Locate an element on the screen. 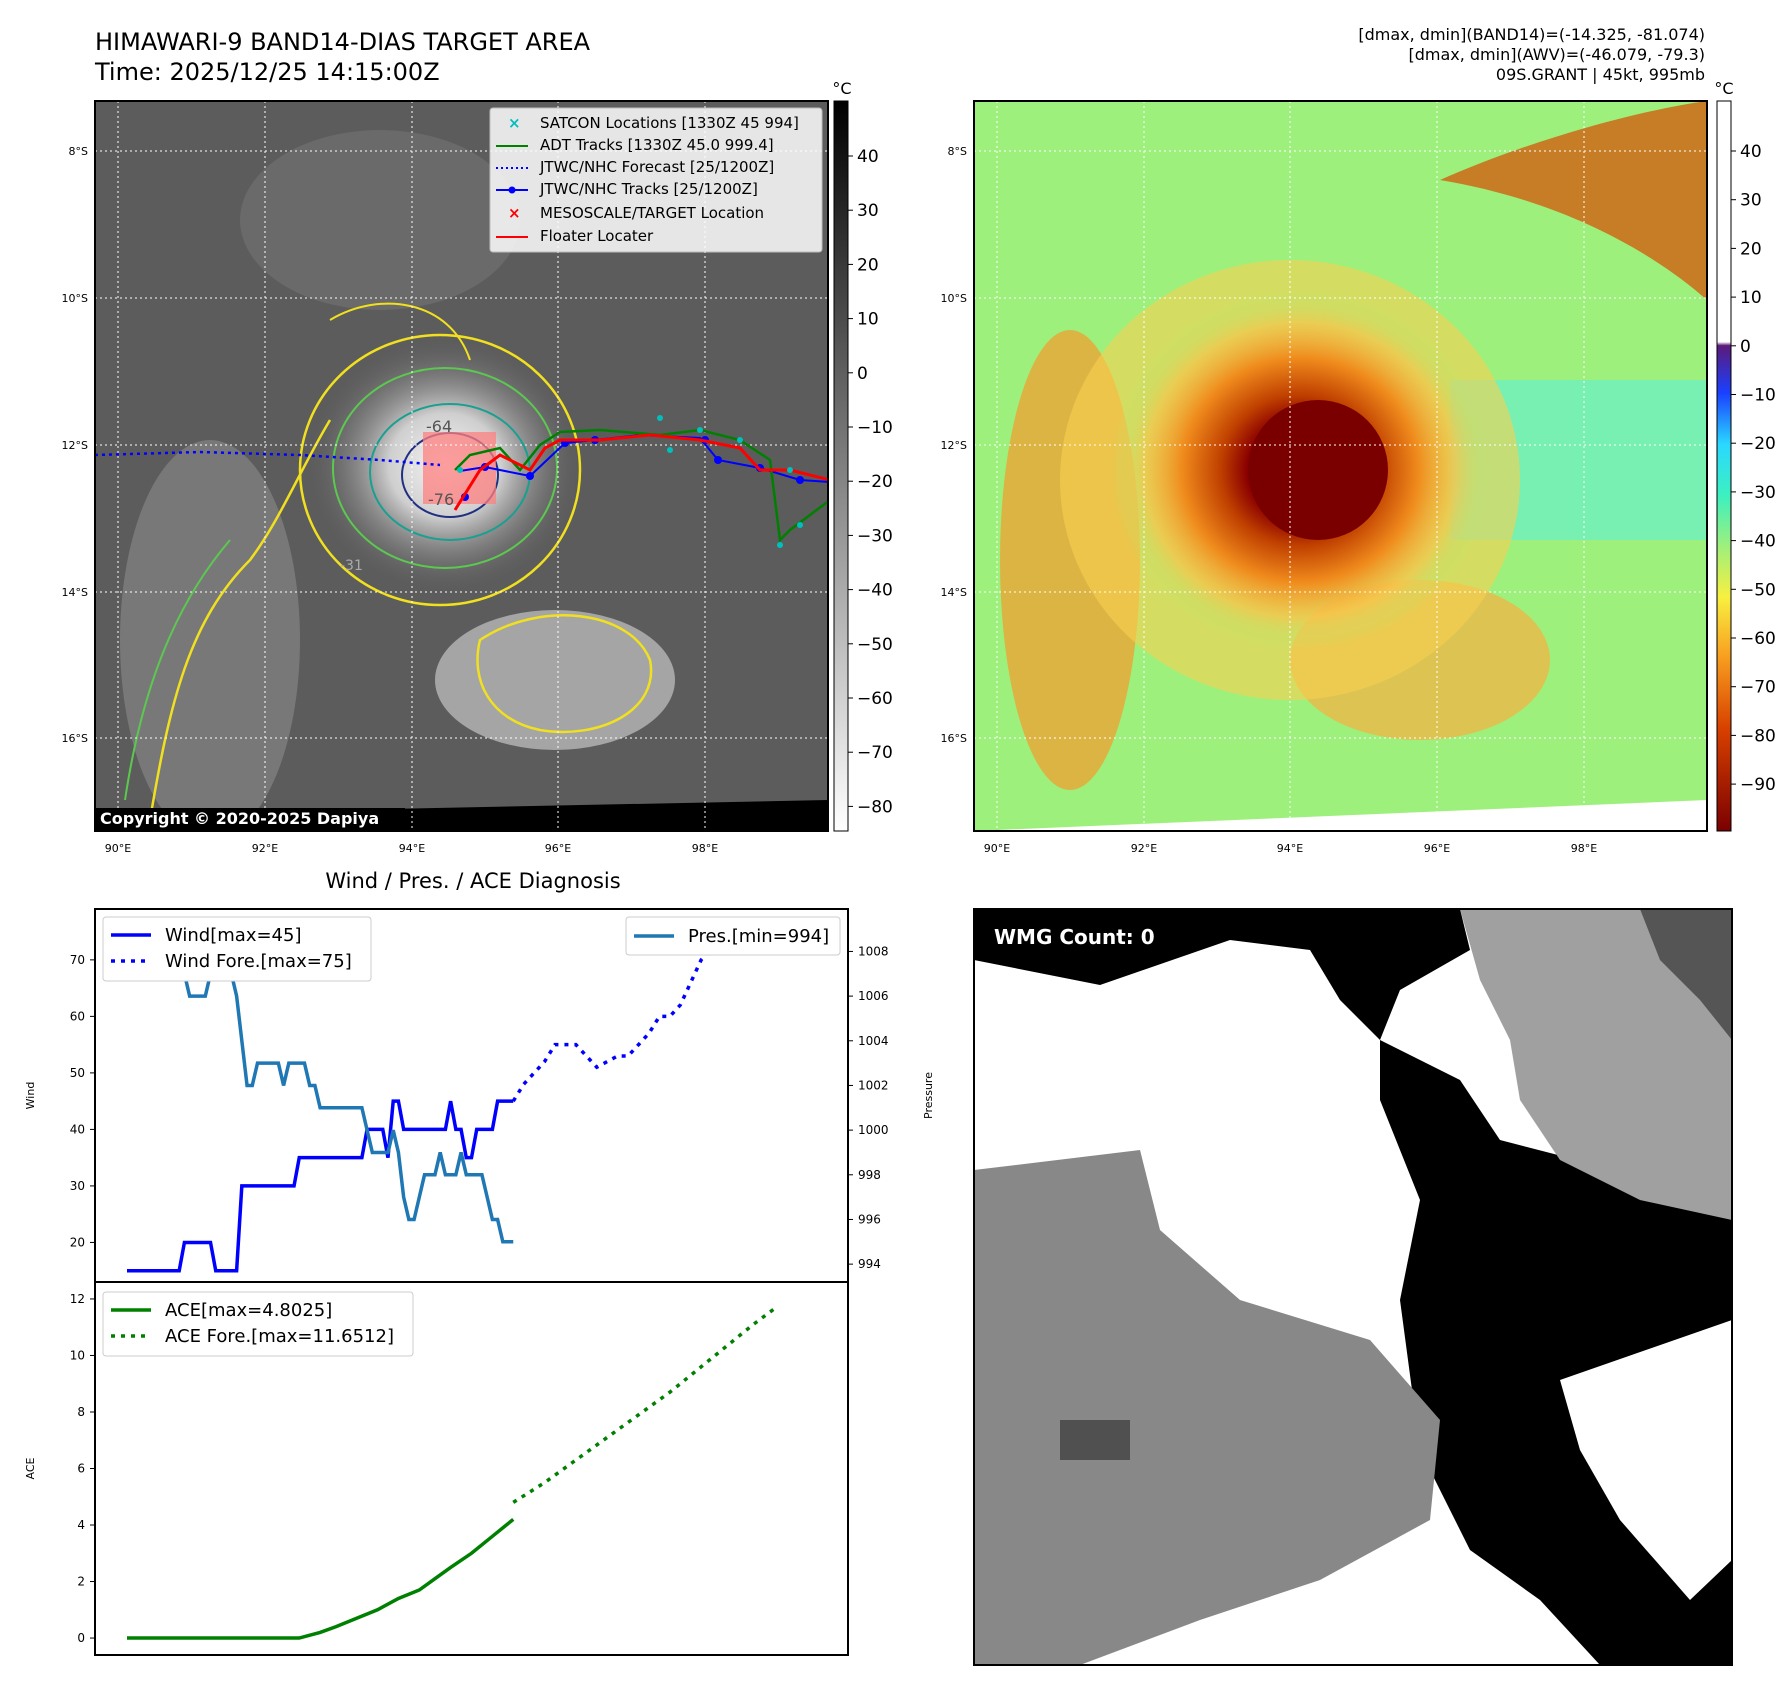 The image size is (1788, 1690). wind-ylabel: Wind is located at coordinates (30, 1096).